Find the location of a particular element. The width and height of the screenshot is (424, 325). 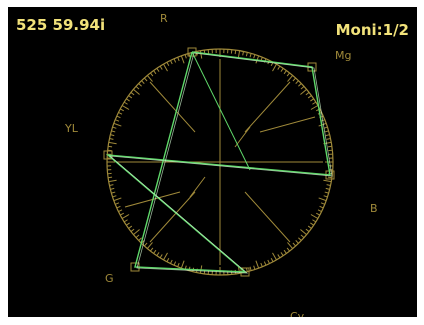

target-label-cy: Cy is located at coordinates (297, 313).